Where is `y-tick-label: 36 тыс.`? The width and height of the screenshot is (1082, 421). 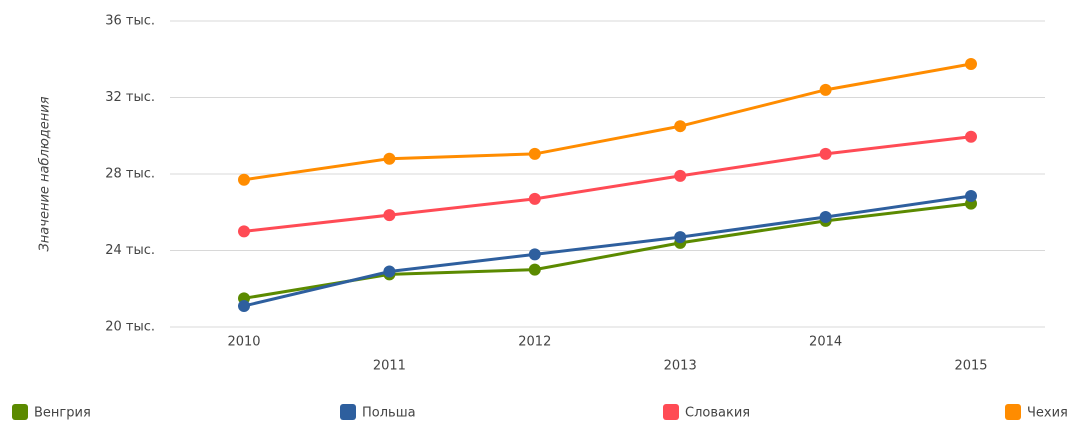 y-tick-label: 36 тыс. is located at coordinates (130, 21).